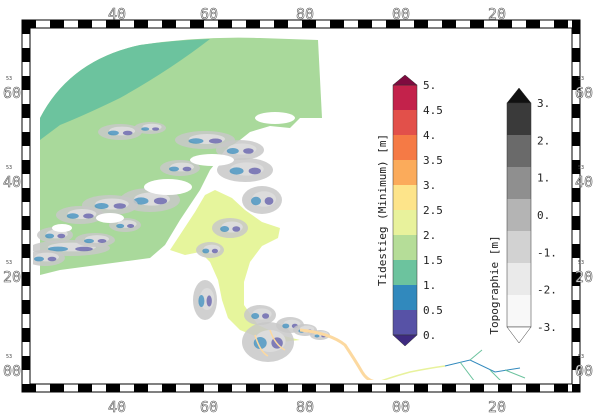 The height and width of the screenshot is (420, 600). Describe the element at coordinates (494, 284) in the screenshot. I see `topography-title: Topographie [m]` at that location.